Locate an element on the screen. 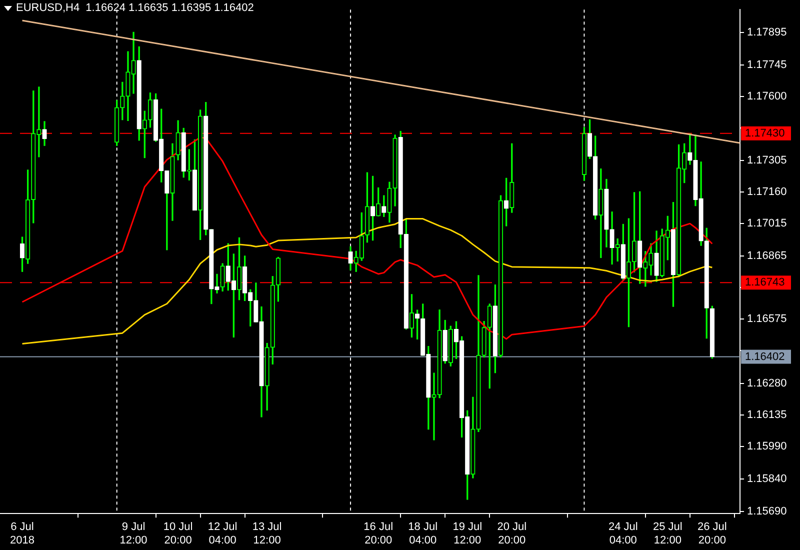 The height and width of the screenshot is (550, 800). x-tick-label: 18 Jul 04:00 is located at coordinates (423, 533).